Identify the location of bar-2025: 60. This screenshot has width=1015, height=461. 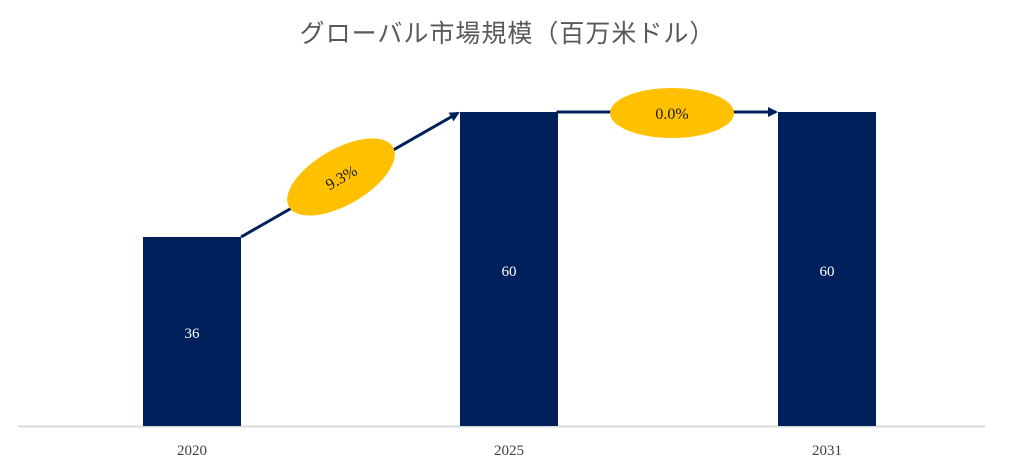
(509, 269).